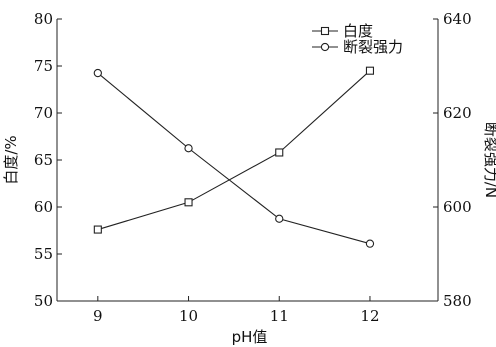 This screenshot has height=347, width=496. Describe the element at coordinates (43, 66) in the screenshot. I see `left-y-tick-label: 75` at that location.